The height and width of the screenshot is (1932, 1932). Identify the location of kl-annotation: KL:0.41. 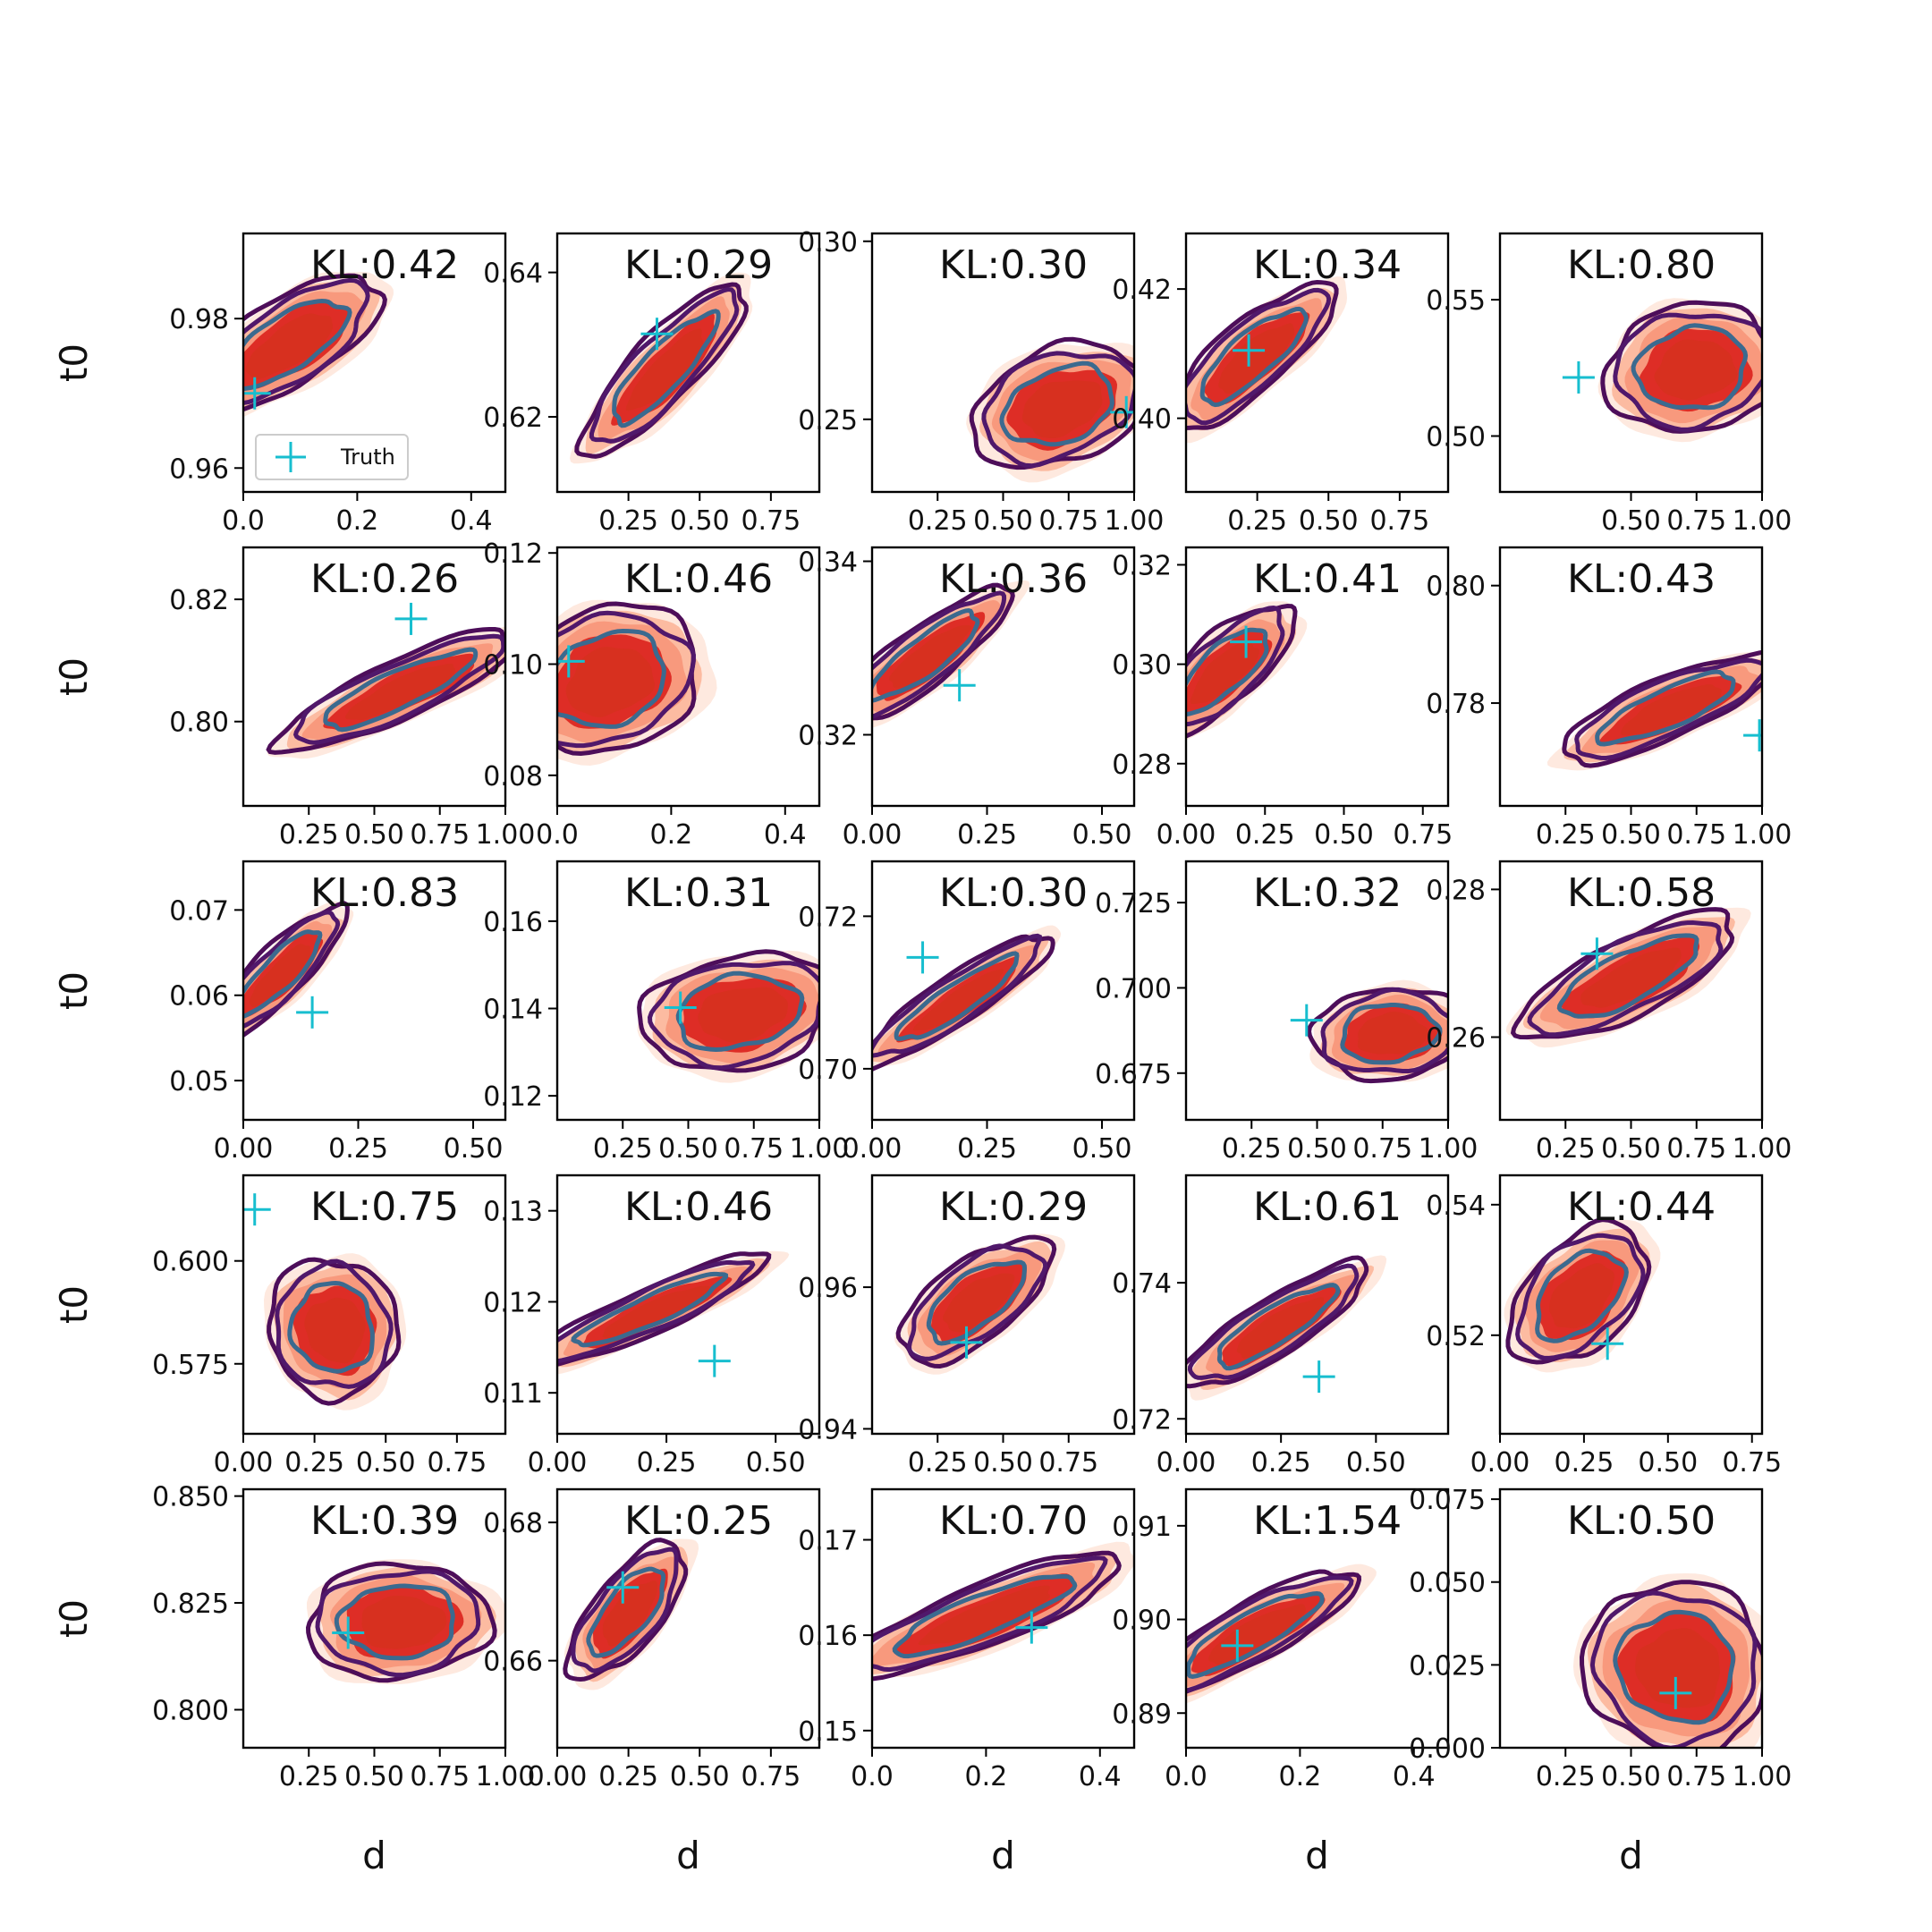
(1327, 579).